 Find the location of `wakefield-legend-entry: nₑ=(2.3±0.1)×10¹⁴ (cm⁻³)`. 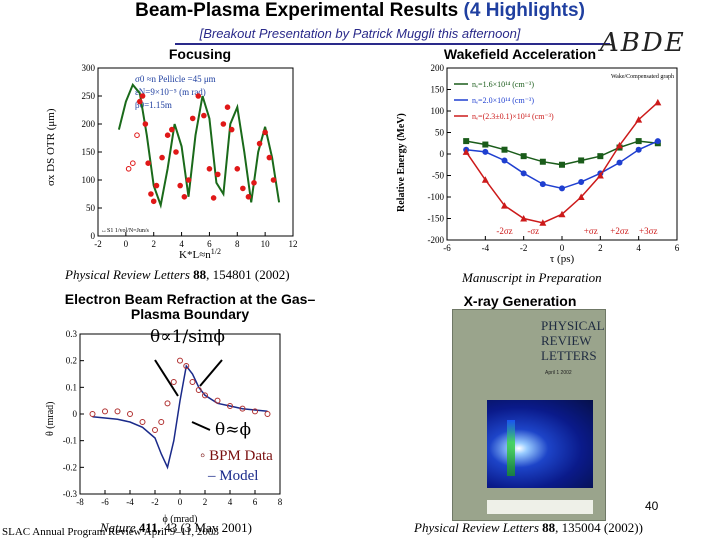

wakefield-legend-entry: nₑ=(2.3±0.1)×10¹⁴ (cm⁻³) is located at coordinates (513, 116).